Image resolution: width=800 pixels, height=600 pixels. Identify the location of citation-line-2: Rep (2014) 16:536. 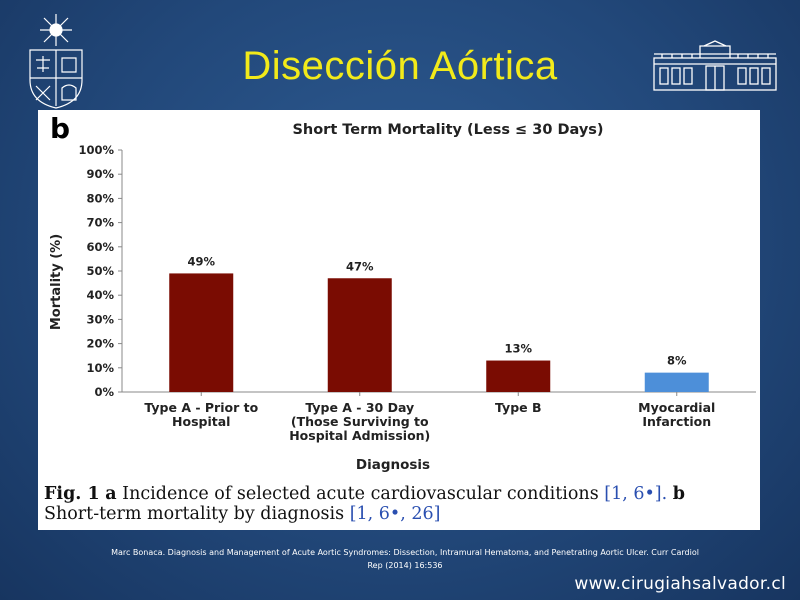
(405, 565).